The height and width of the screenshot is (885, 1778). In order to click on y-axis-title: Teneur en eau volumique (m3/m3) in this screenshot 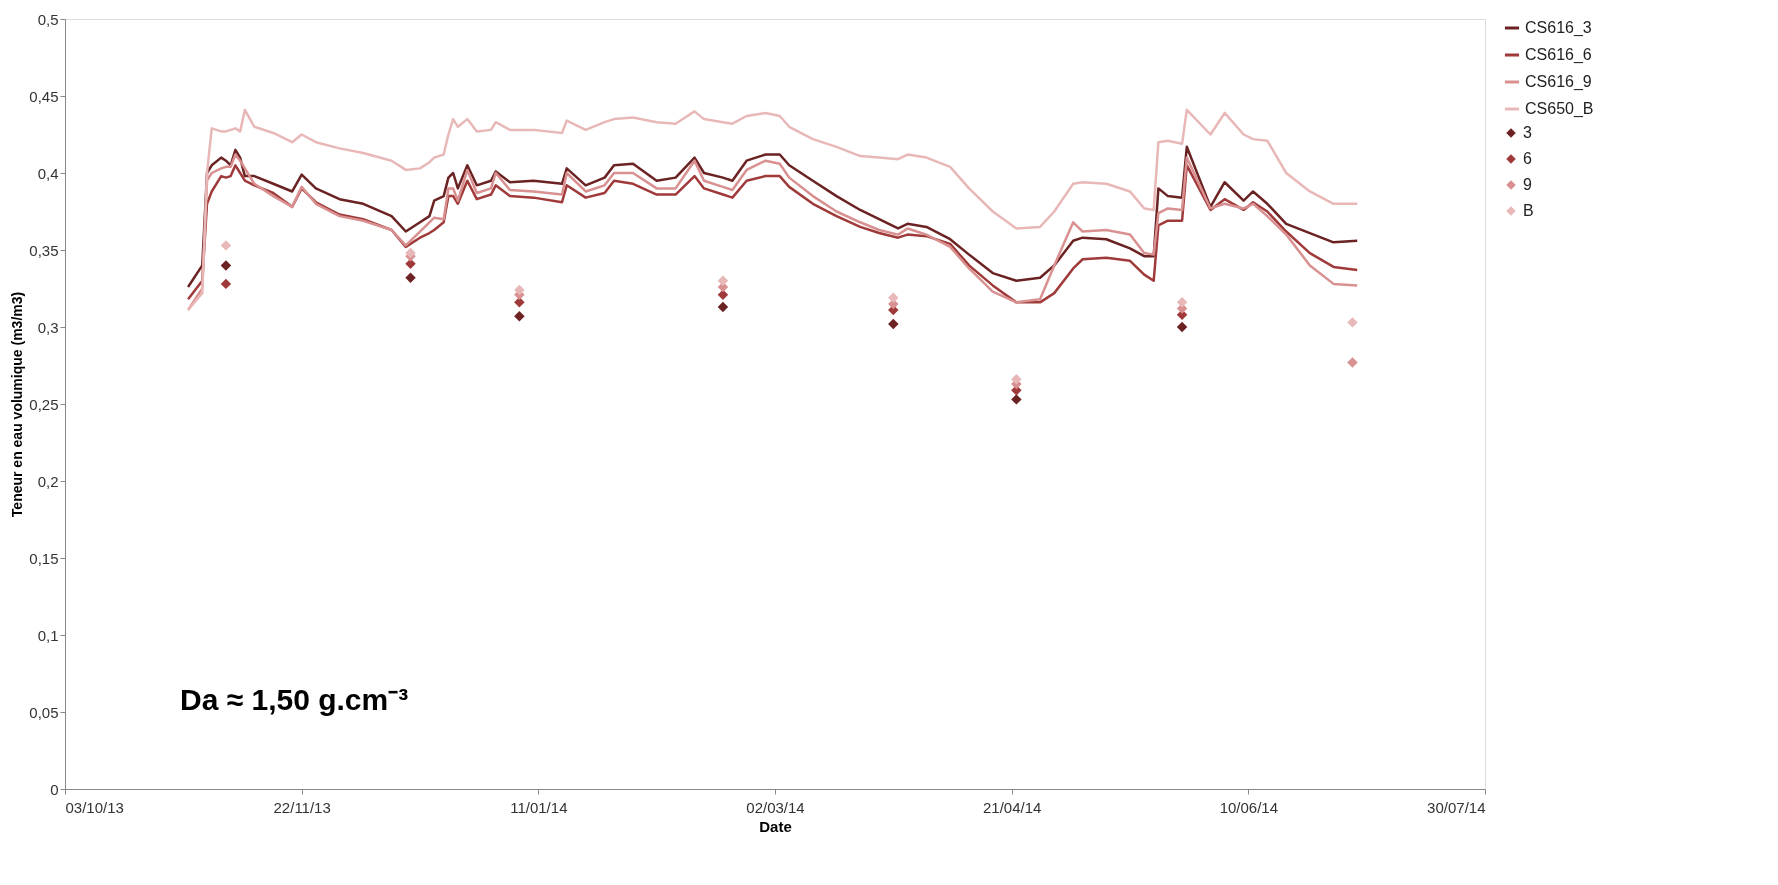, I will do `click(17, 404)`.